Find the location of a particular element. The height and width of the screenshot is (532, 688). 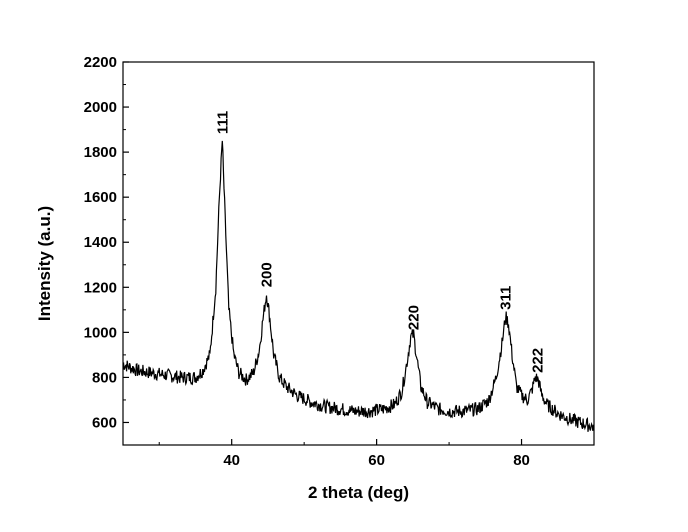

peak-label: 311 is located at coordinates (506, 298).